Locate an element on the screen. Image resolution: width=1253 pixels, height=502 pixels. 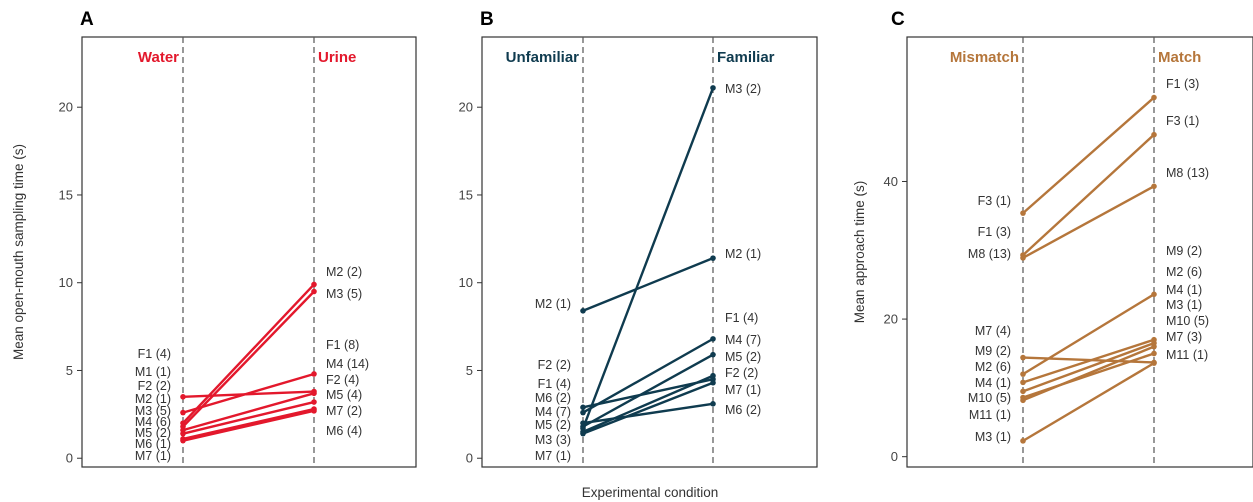
right-point-label: M7 (1) is located at coordinates (743, 390).